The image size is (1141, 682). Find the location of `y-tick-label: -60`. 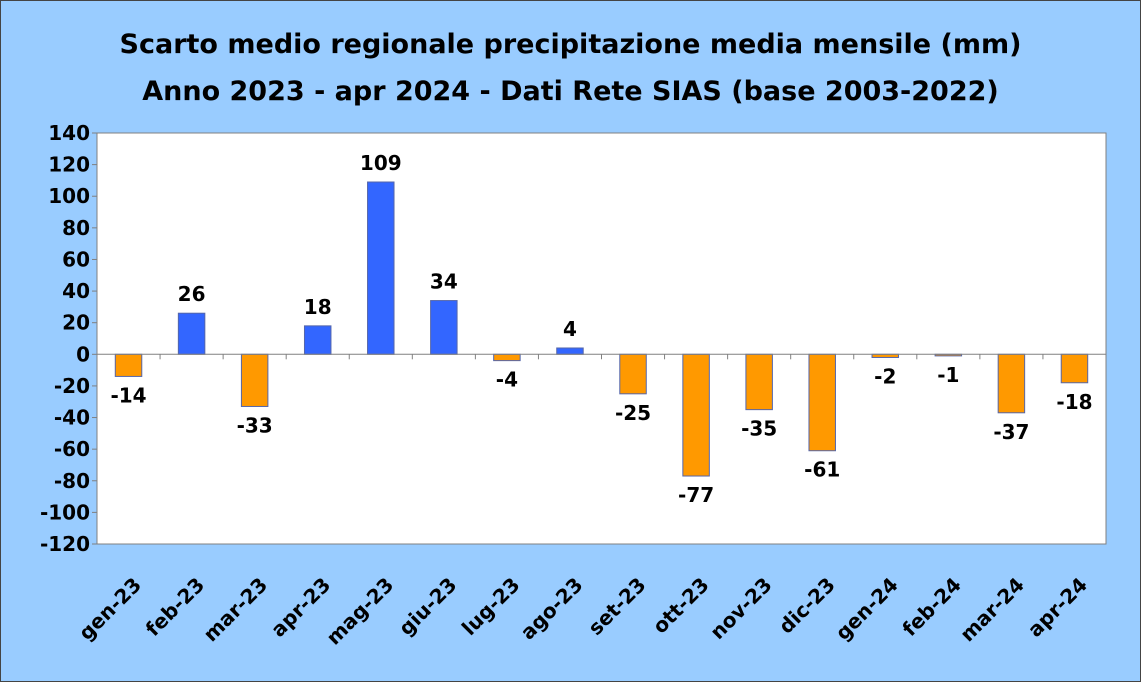

y-tick-label: -60 is located at coordinates (72, 449).